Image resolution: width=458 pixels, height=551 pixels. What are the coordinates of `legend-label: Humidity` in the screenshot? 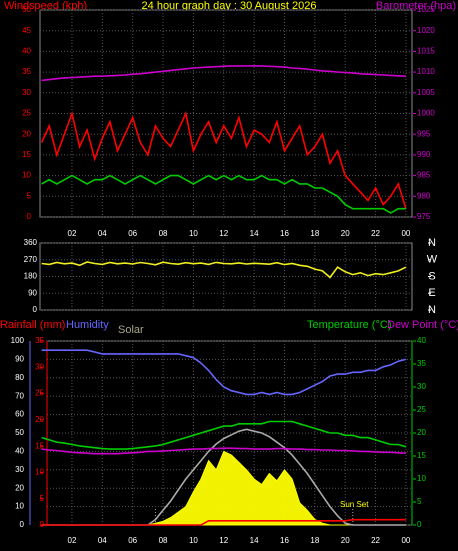 It's located at (87, 325).